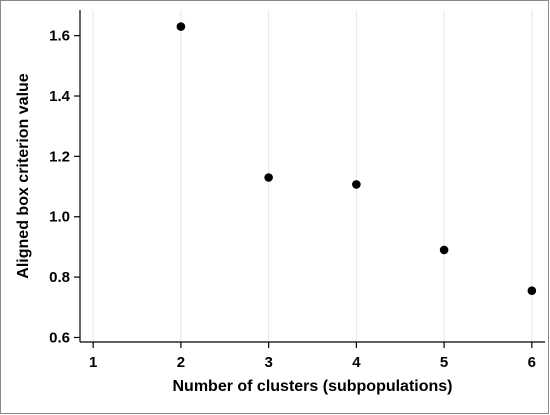  Describe the element at coordinates (444, 362) in the screenshot. I see `x-tick-label: 5` at that location.